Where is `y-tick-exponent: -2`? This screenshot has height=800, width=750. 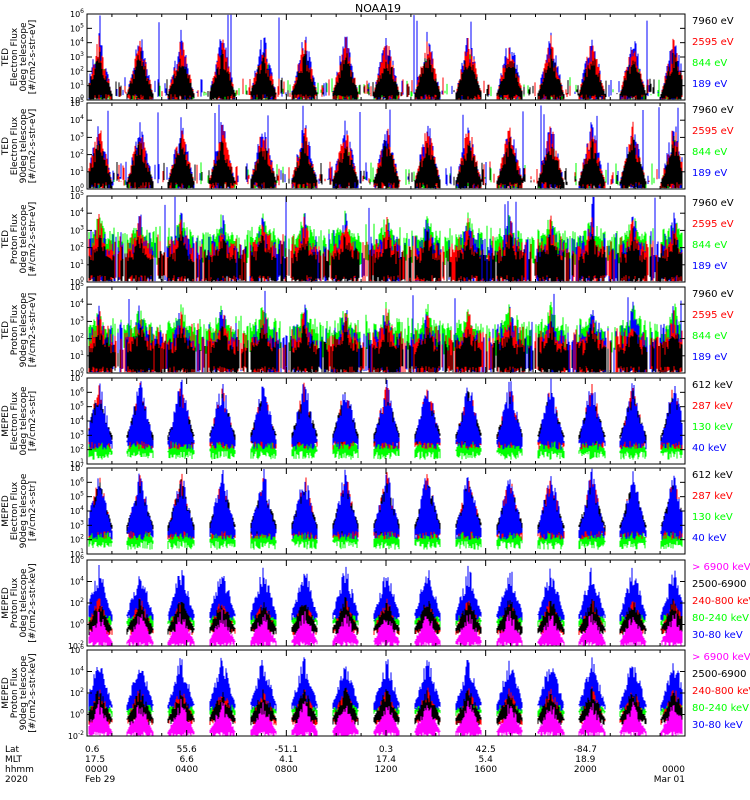 y-tick-exponent: -2 is located at coordinates (81, 643).